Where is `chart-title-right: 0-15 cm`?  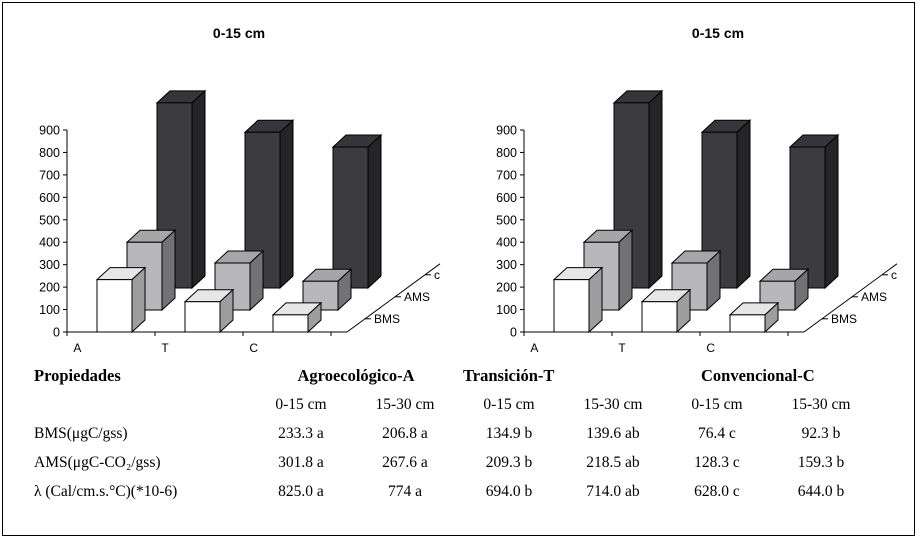 chart-title-right: 0-15 cm is located at coordinates (718, 33).